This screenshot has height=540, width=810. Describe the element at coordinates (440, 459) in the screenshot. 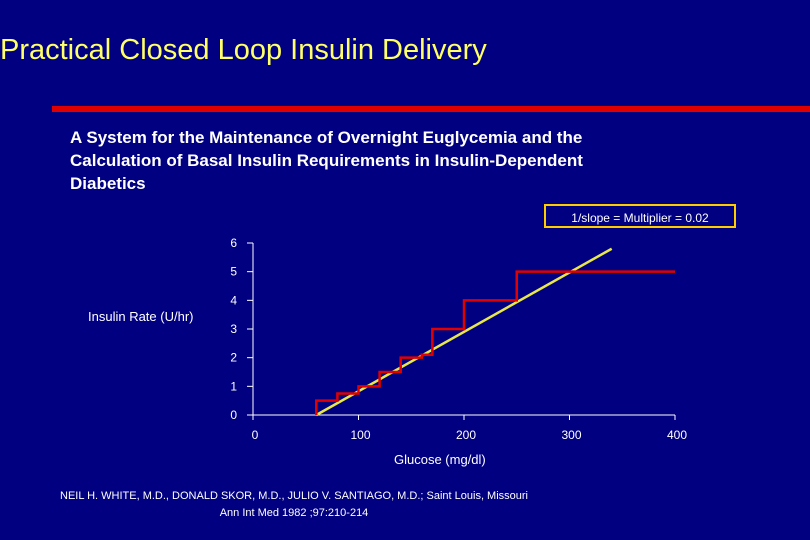

I see `x-axis-label: Glucose (mg/dl)` at that location.